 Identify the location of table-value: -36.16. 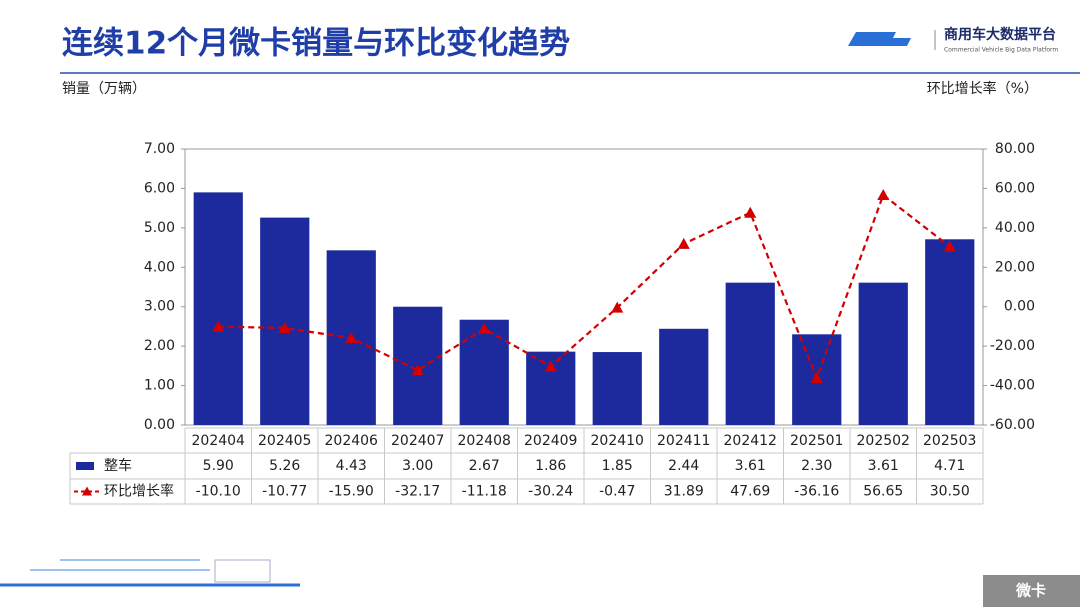
(816, 492).